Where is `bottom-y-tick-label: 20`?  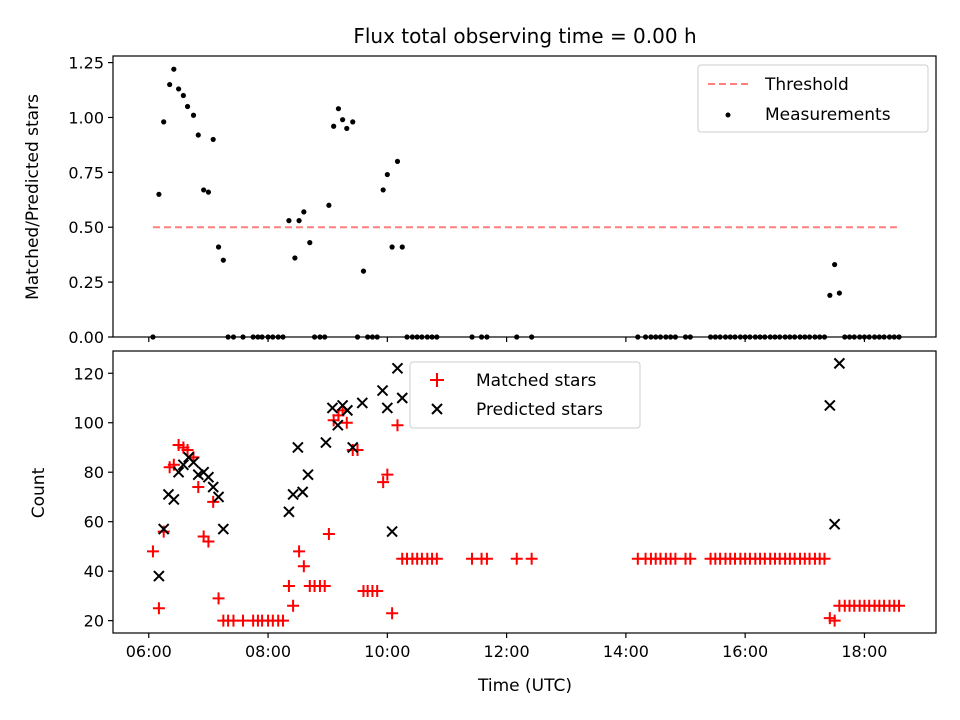
bottom-y-tick-label: 20 is located at coordinates (94, 621).